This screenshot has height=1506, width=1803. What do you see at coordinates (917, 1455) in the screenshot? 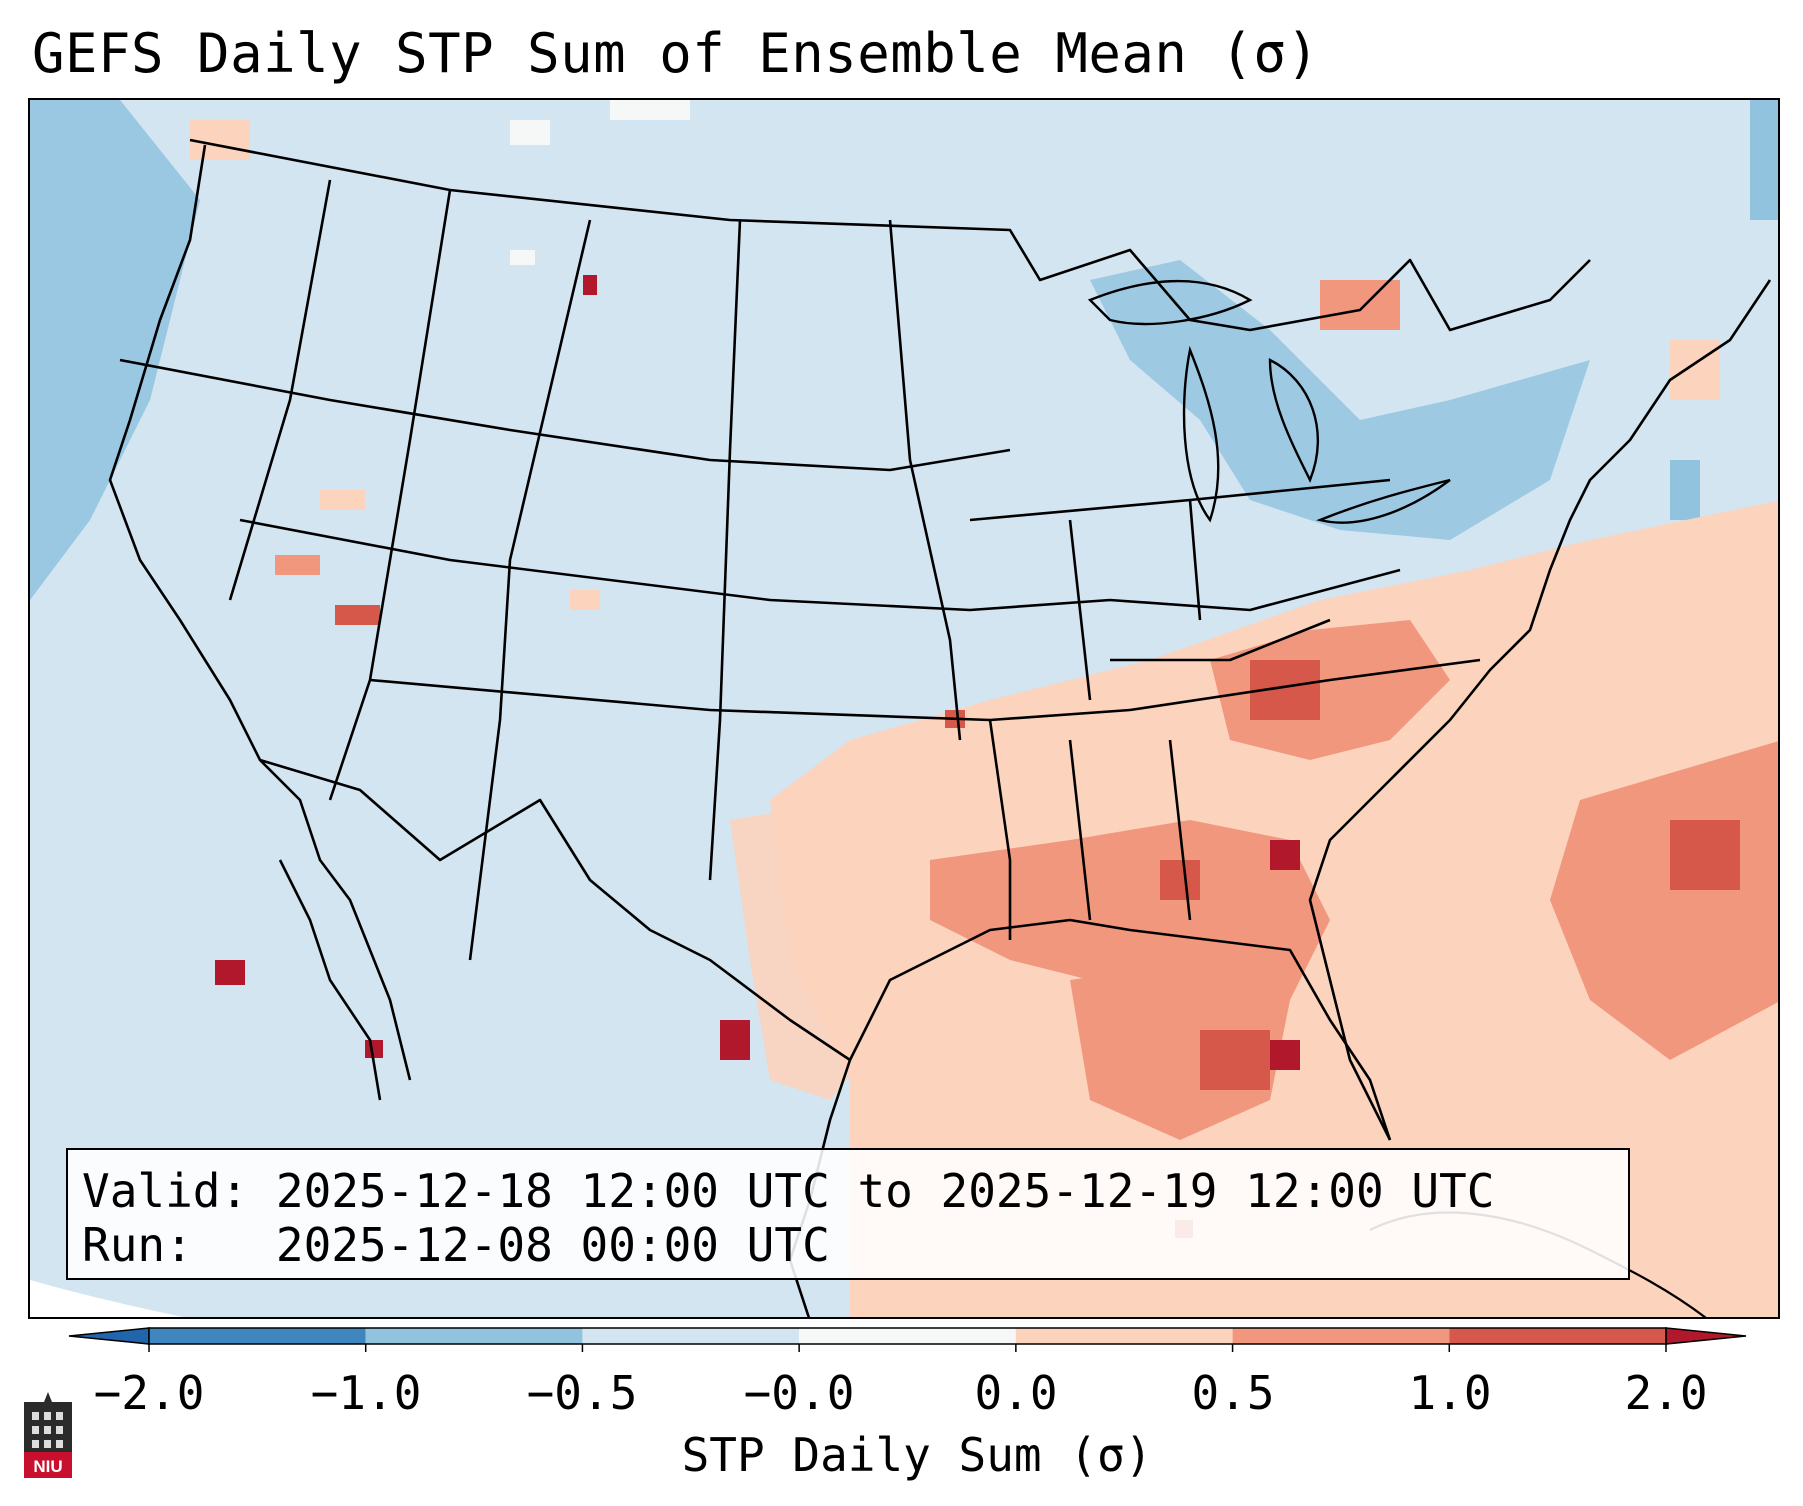
I see `colorbar-label: STP Daily Sum (σ)` at bounding box center [917, 1455].